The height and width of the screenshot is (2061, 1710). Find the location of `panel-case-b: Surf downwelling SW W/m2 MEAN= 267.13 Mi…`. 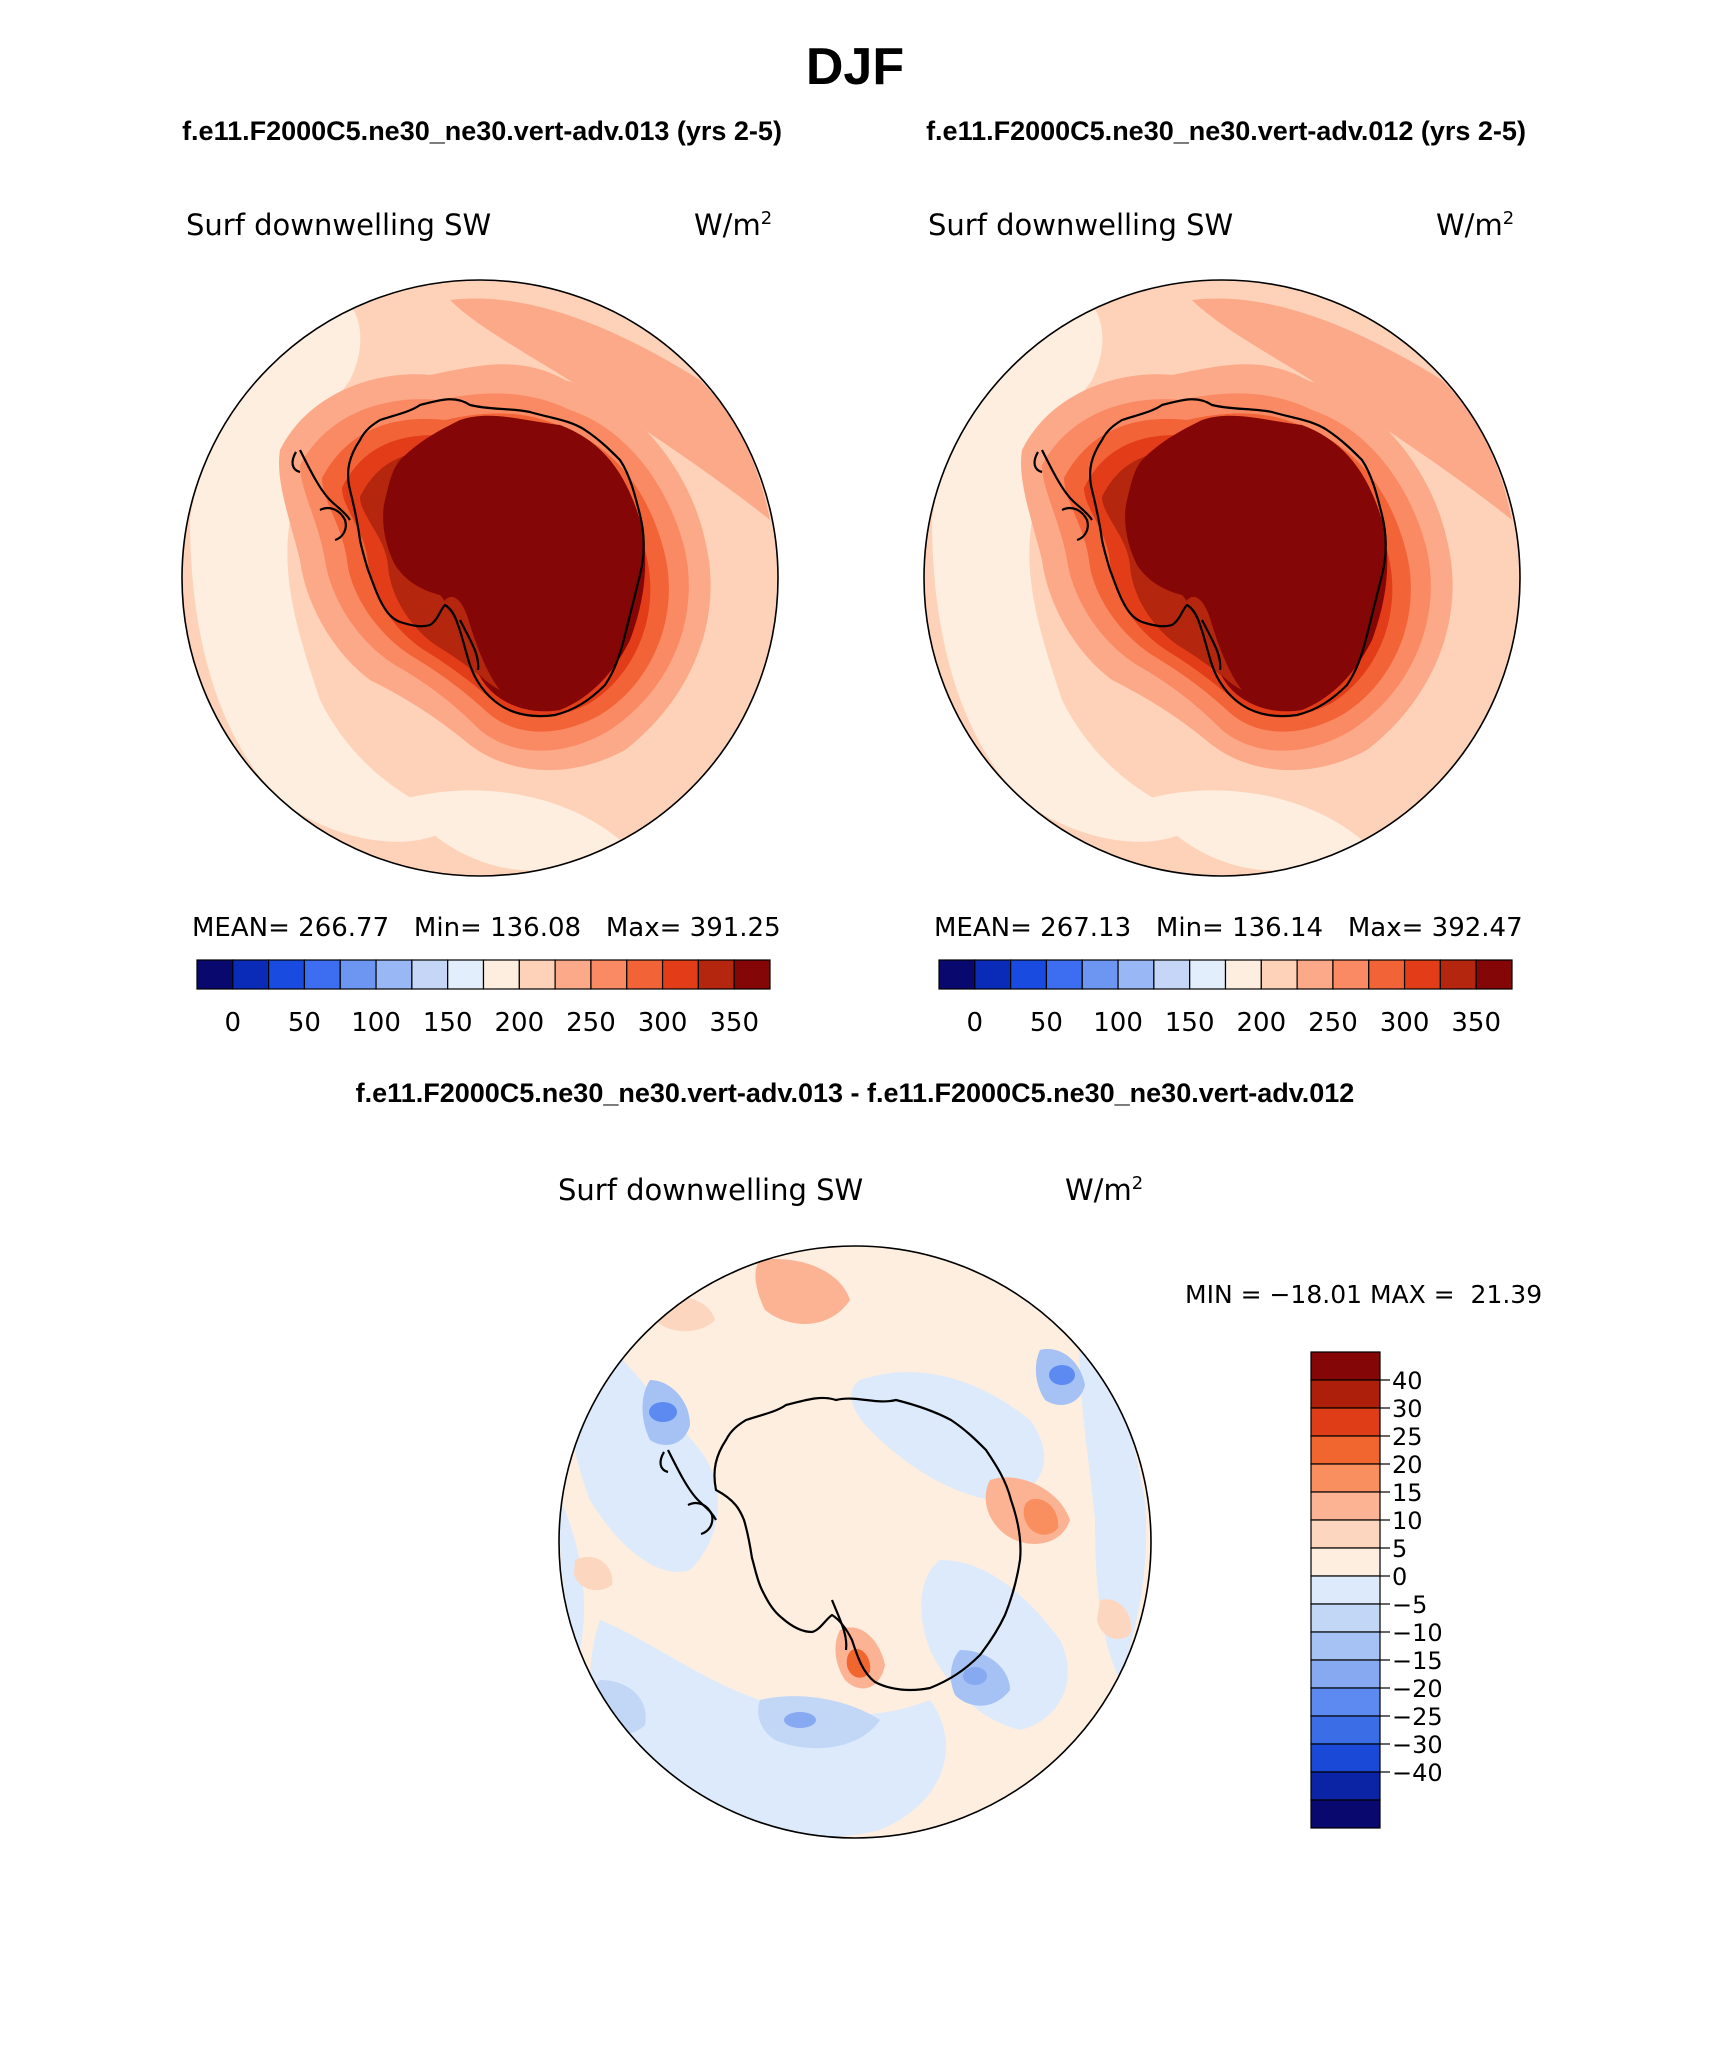

panel-case-b: Surf downwelling SW W/m2 MEAN= 267.13 Mi… is located at coordinates (1223, 623).